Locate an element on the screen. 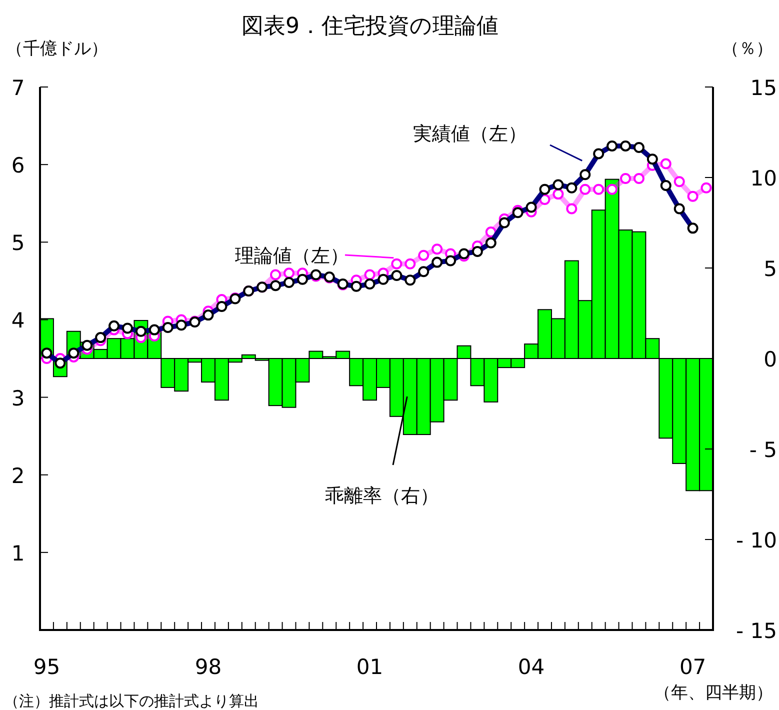  y2-tick-label: - 15 is located at coordinates (756, 631).